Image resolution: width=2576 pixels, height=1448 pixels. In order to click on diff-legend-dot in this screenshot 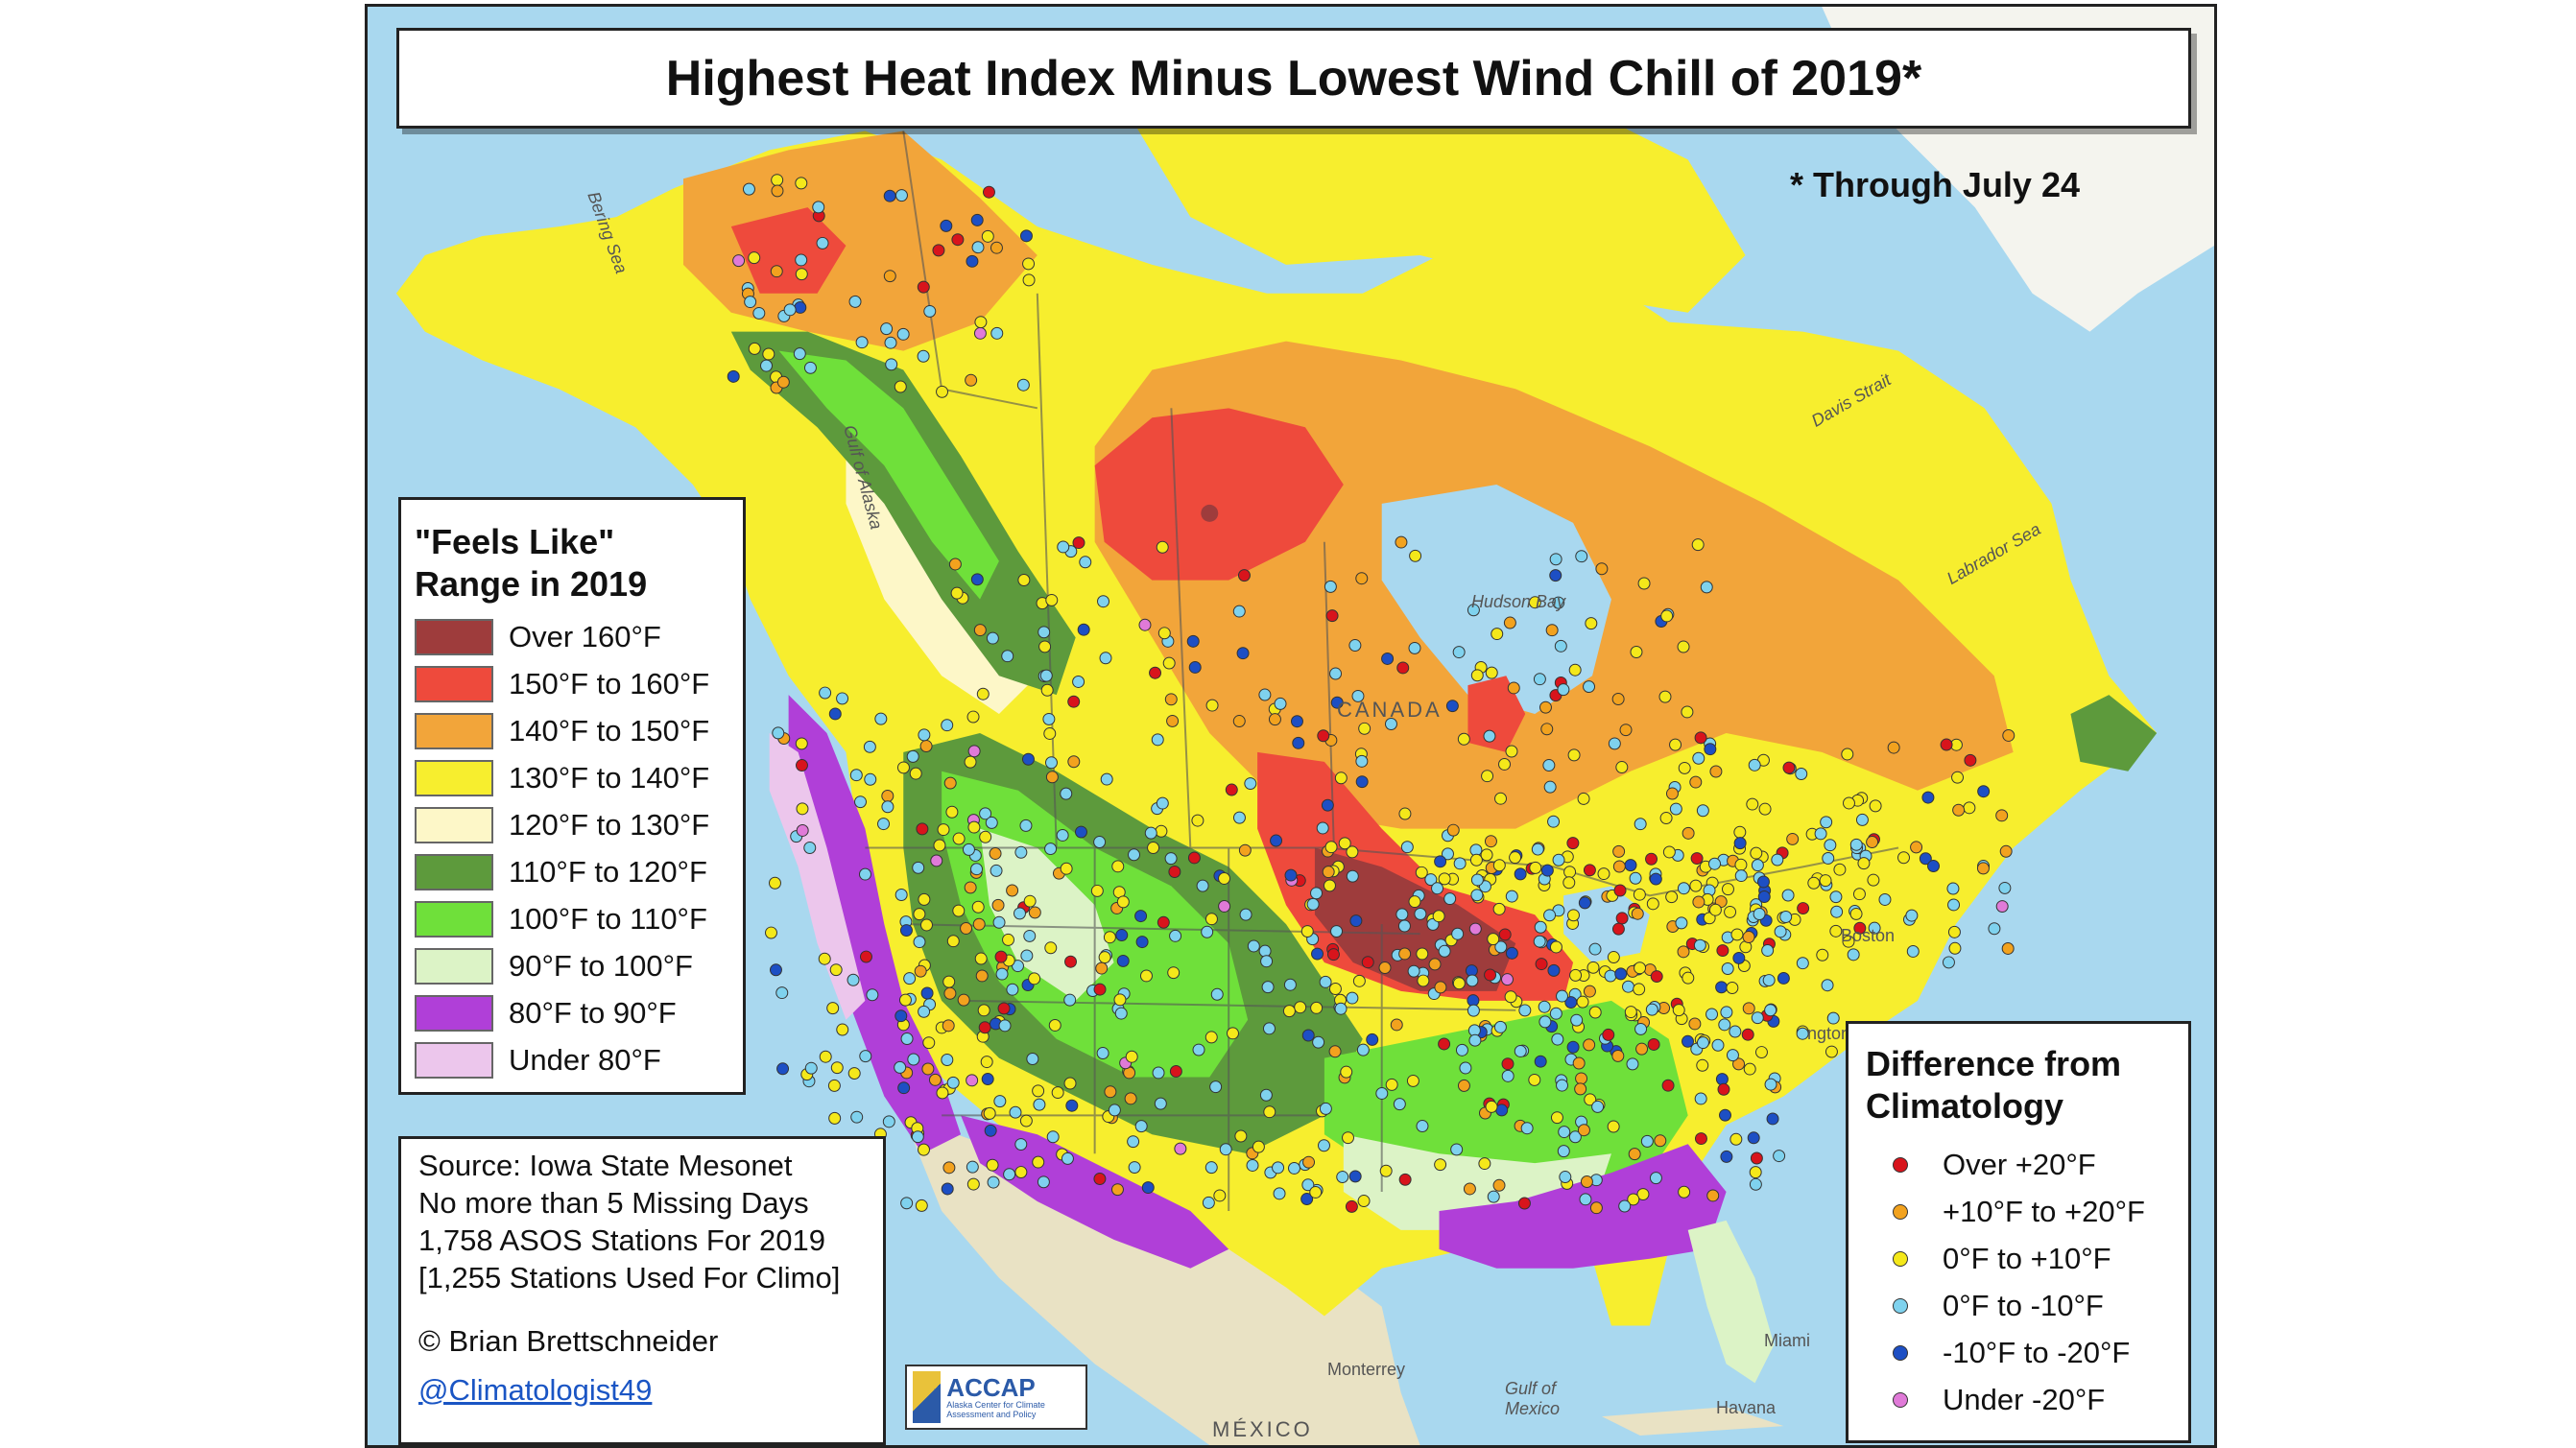, I will do `click(1900, 1306)`.